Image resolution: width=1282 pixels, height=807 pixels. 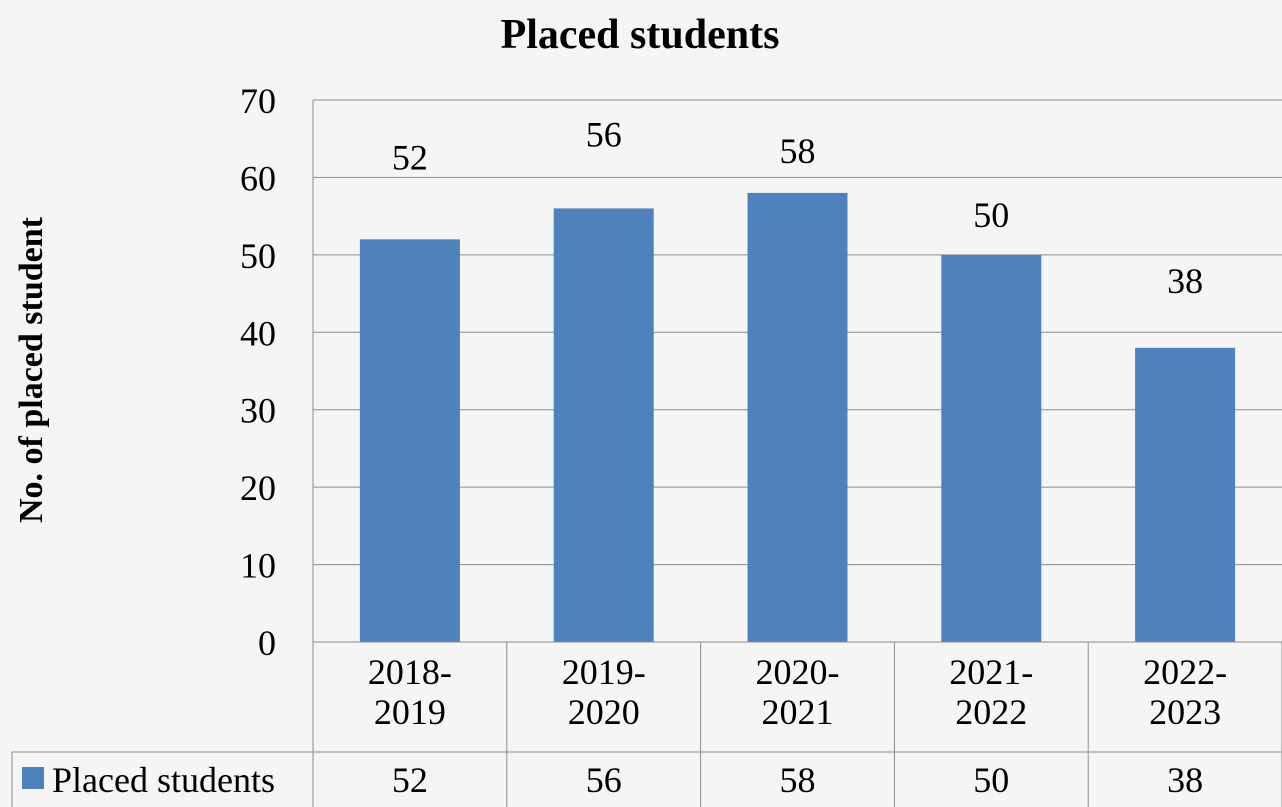 I want to click on y-tick-label: 30, so click(x=258, y=411).